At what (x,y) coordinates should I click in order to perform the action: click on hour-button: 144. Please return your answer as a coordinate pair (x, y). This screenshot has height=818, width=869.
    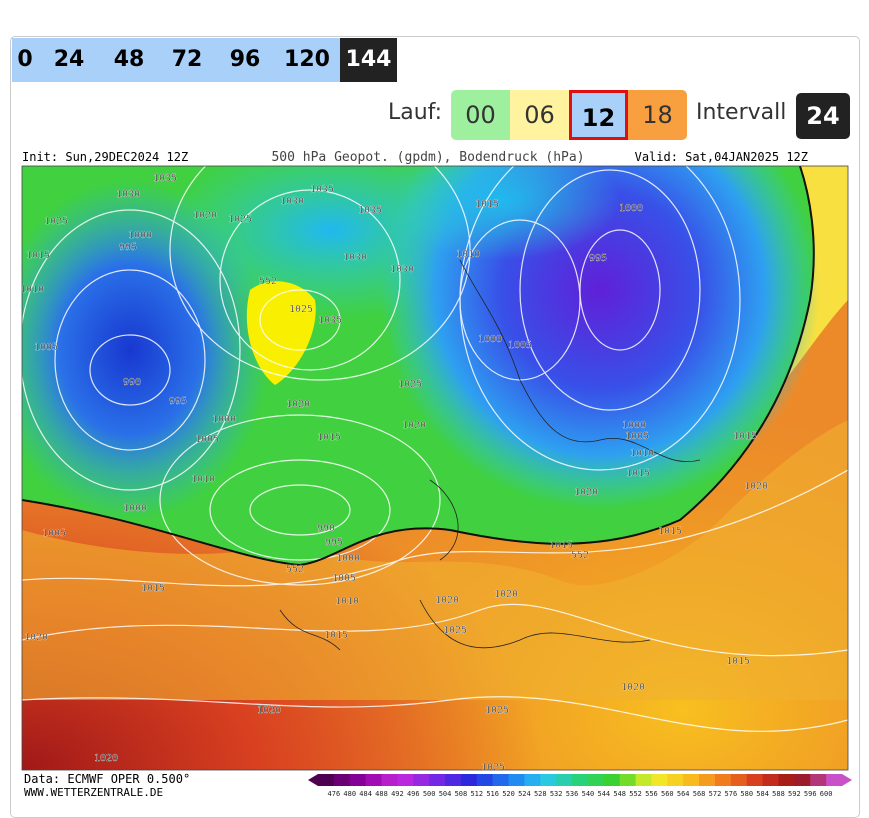
    Looking at the image, I should click on (368, 60).